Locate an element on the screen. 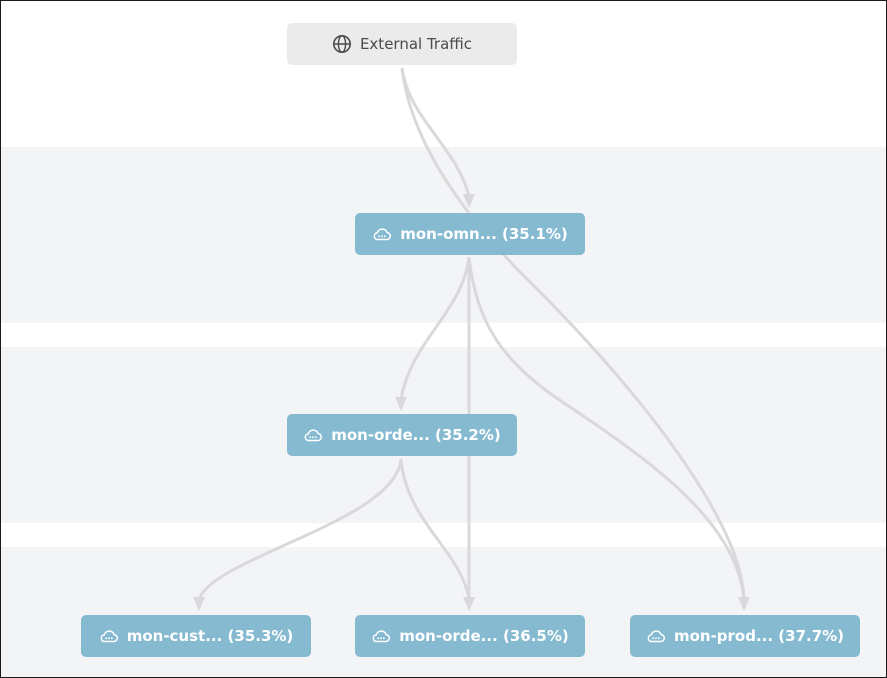 Image resolution: width=887 pixels, height=678 pixels. node-service-customer: mon-cust... (35.3%) is located at coordinates (196, 636).